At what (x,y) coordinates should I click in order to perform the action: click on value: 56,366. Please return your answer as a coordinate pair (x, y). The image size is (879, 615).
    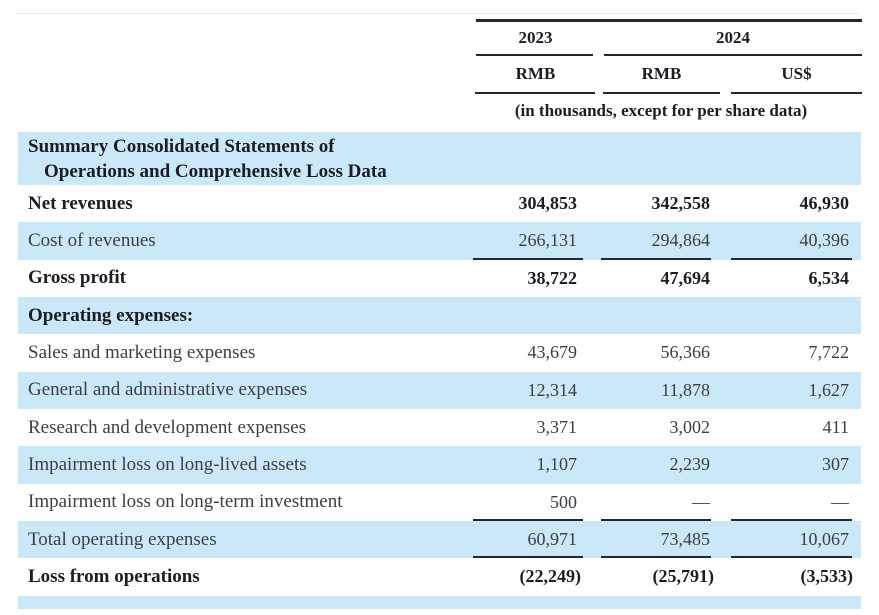
    Looking at the image, I should click on (685, 352).